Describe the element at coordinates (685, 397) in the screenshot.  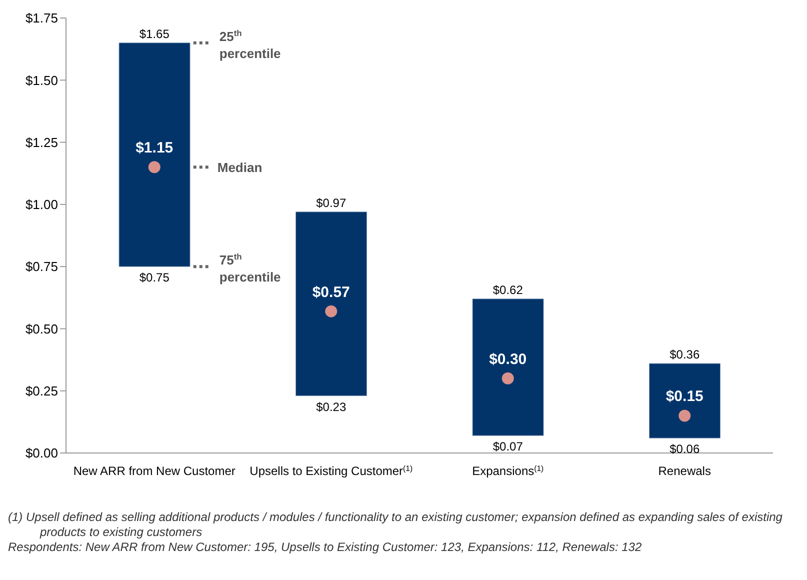
I see `data-label: $0.15` at that location.